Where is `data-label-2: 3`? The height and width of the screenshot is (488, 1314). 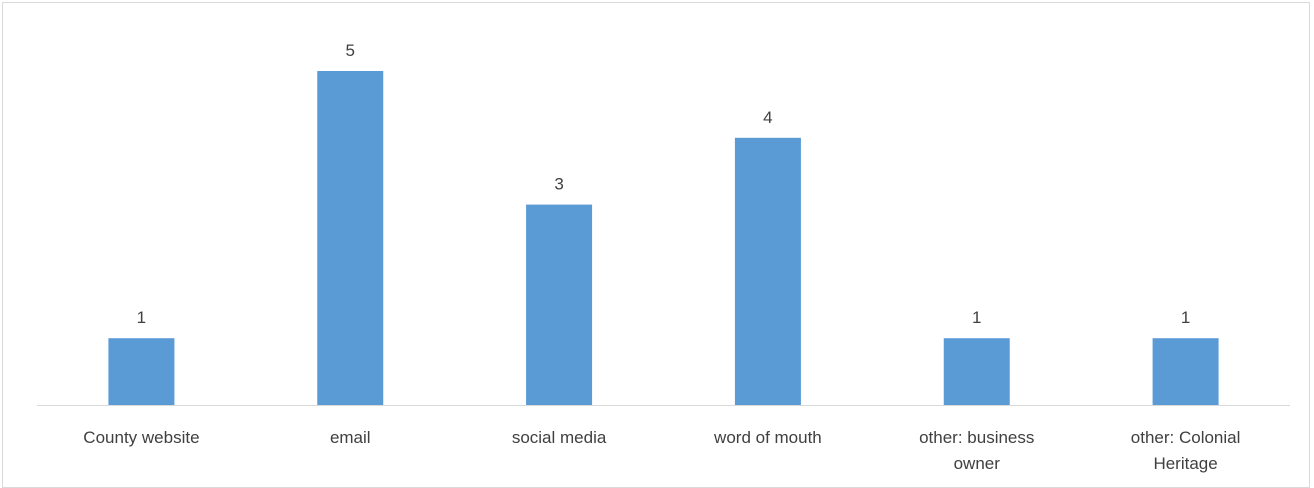
data-label-2: 3 is located at coordinates (558, 184).